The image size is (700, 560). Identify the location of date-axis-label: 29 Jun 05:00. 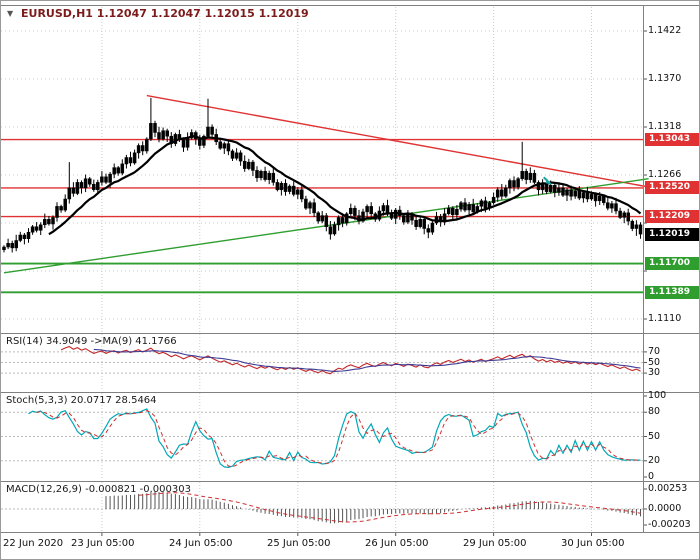
(495, 543).